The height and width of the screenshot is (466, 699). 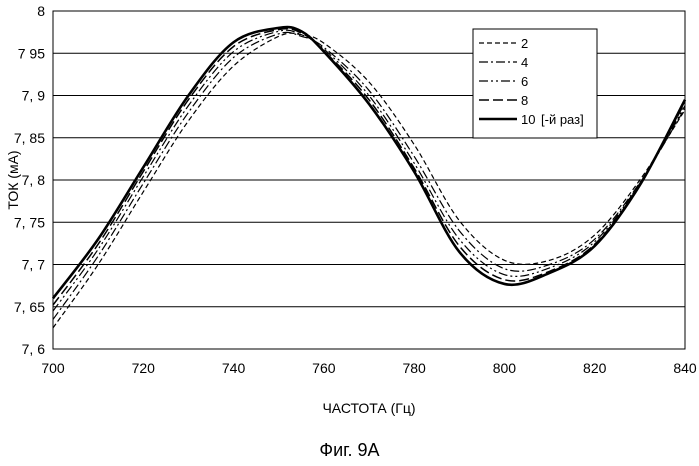 What do you see at coordinates (524, 43) in the screenshot?
I see `legend-label-2: 2` at bounding box center [524, 43].